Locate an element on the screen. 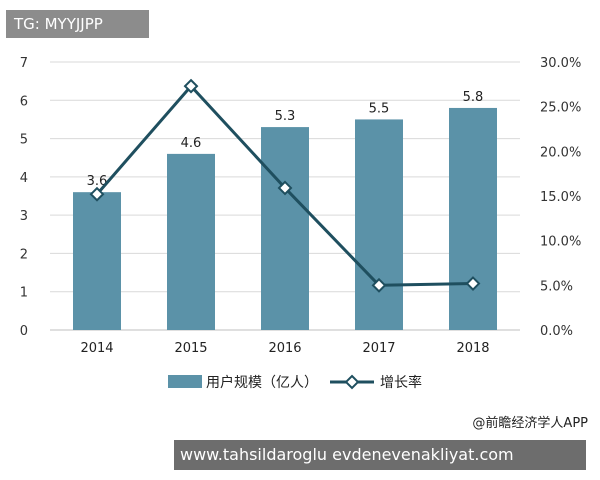 This screenshot has width=600, height=480. right-tick-label: 0.0% is located at coordinates (556, 331).